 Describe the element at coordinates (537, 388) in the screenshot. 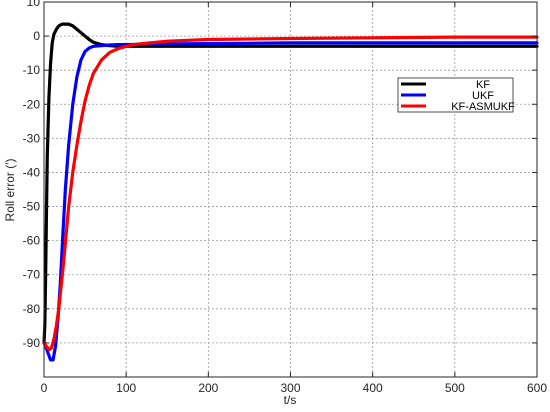

I see `x-tick-label: 600` at that location.